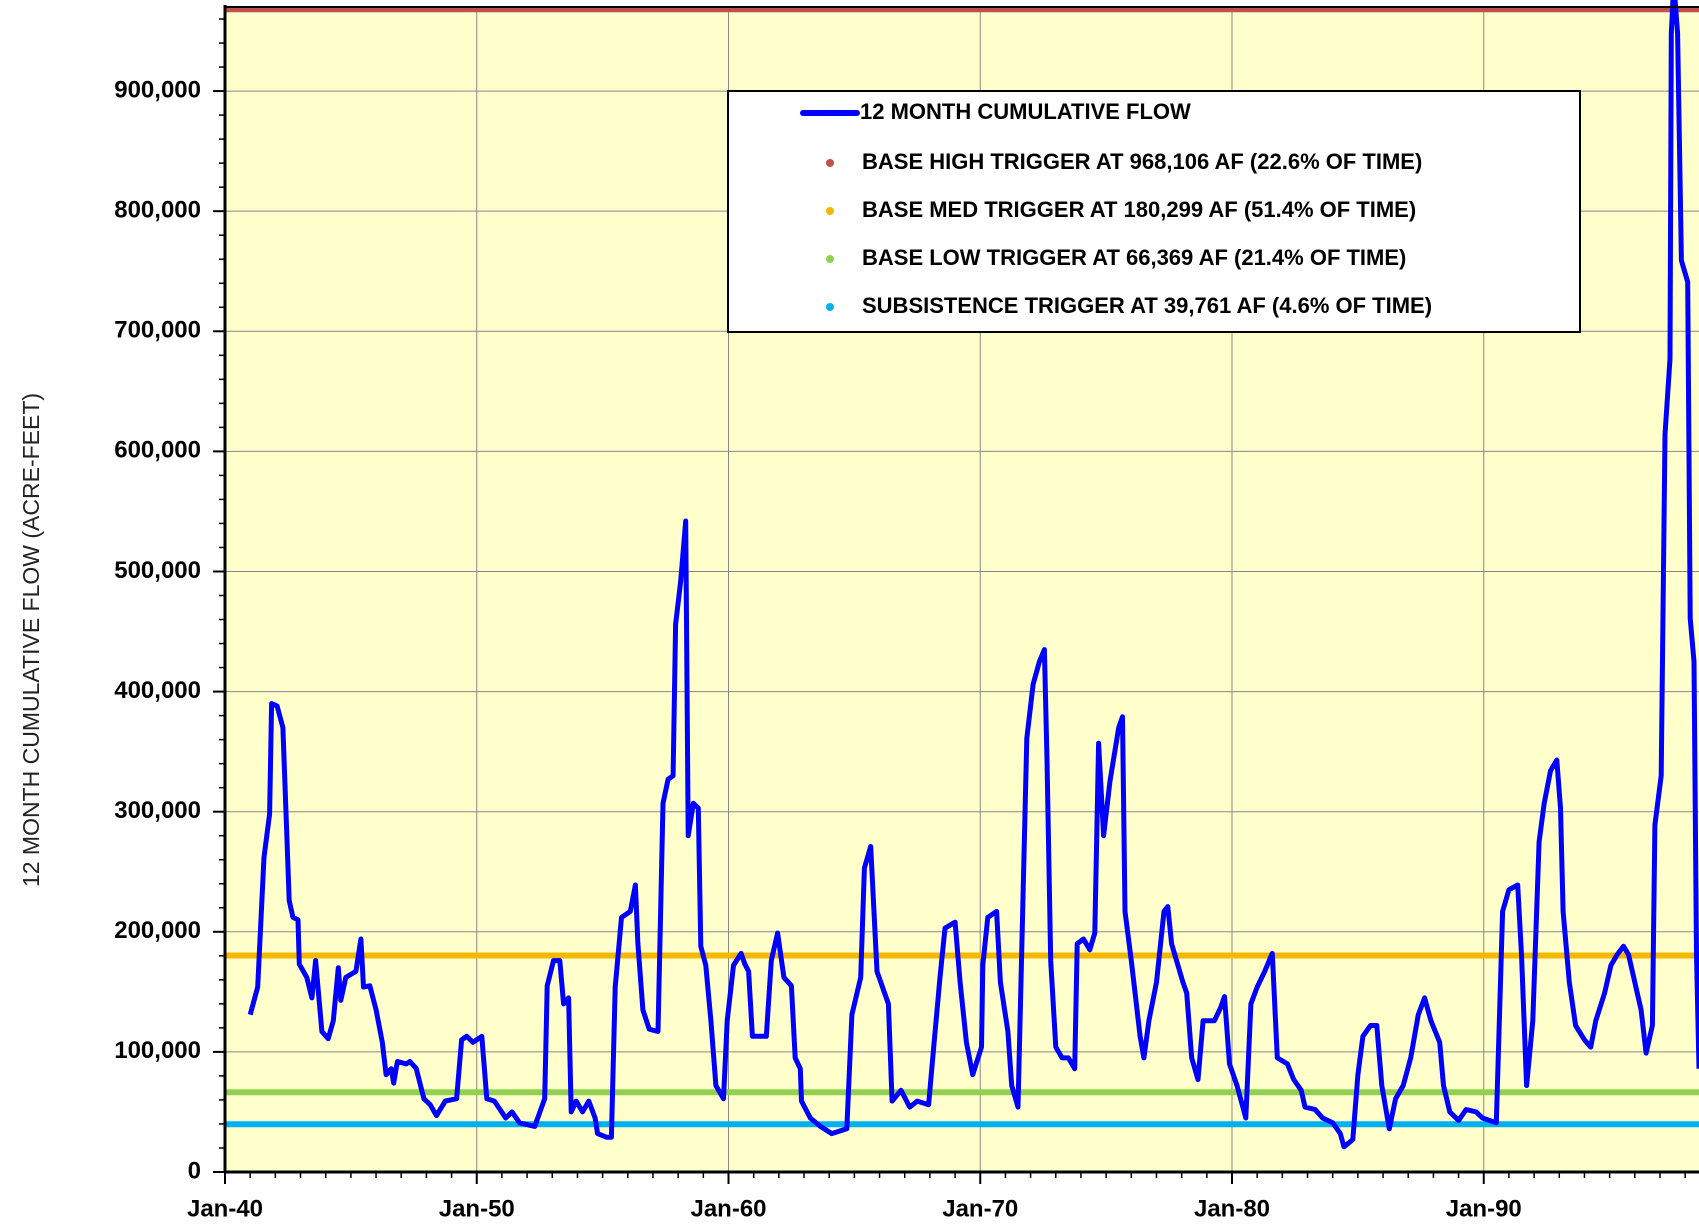 This screenshot has width=1699, height=1227. What do you see at coordinates (157, 1050) in the screenshot?
I see `y-tick-label: 100,000` at bounding box center [157, 1050].